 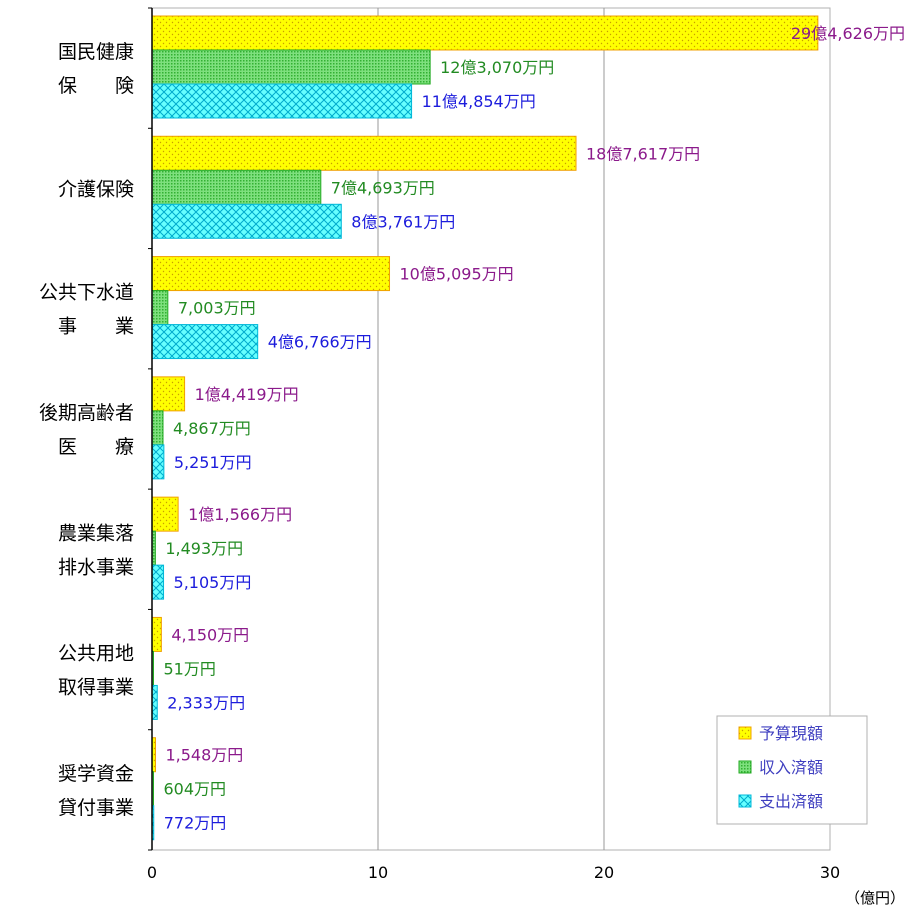 I want to click on category-label: 医 療, so click(x=96, y=447).